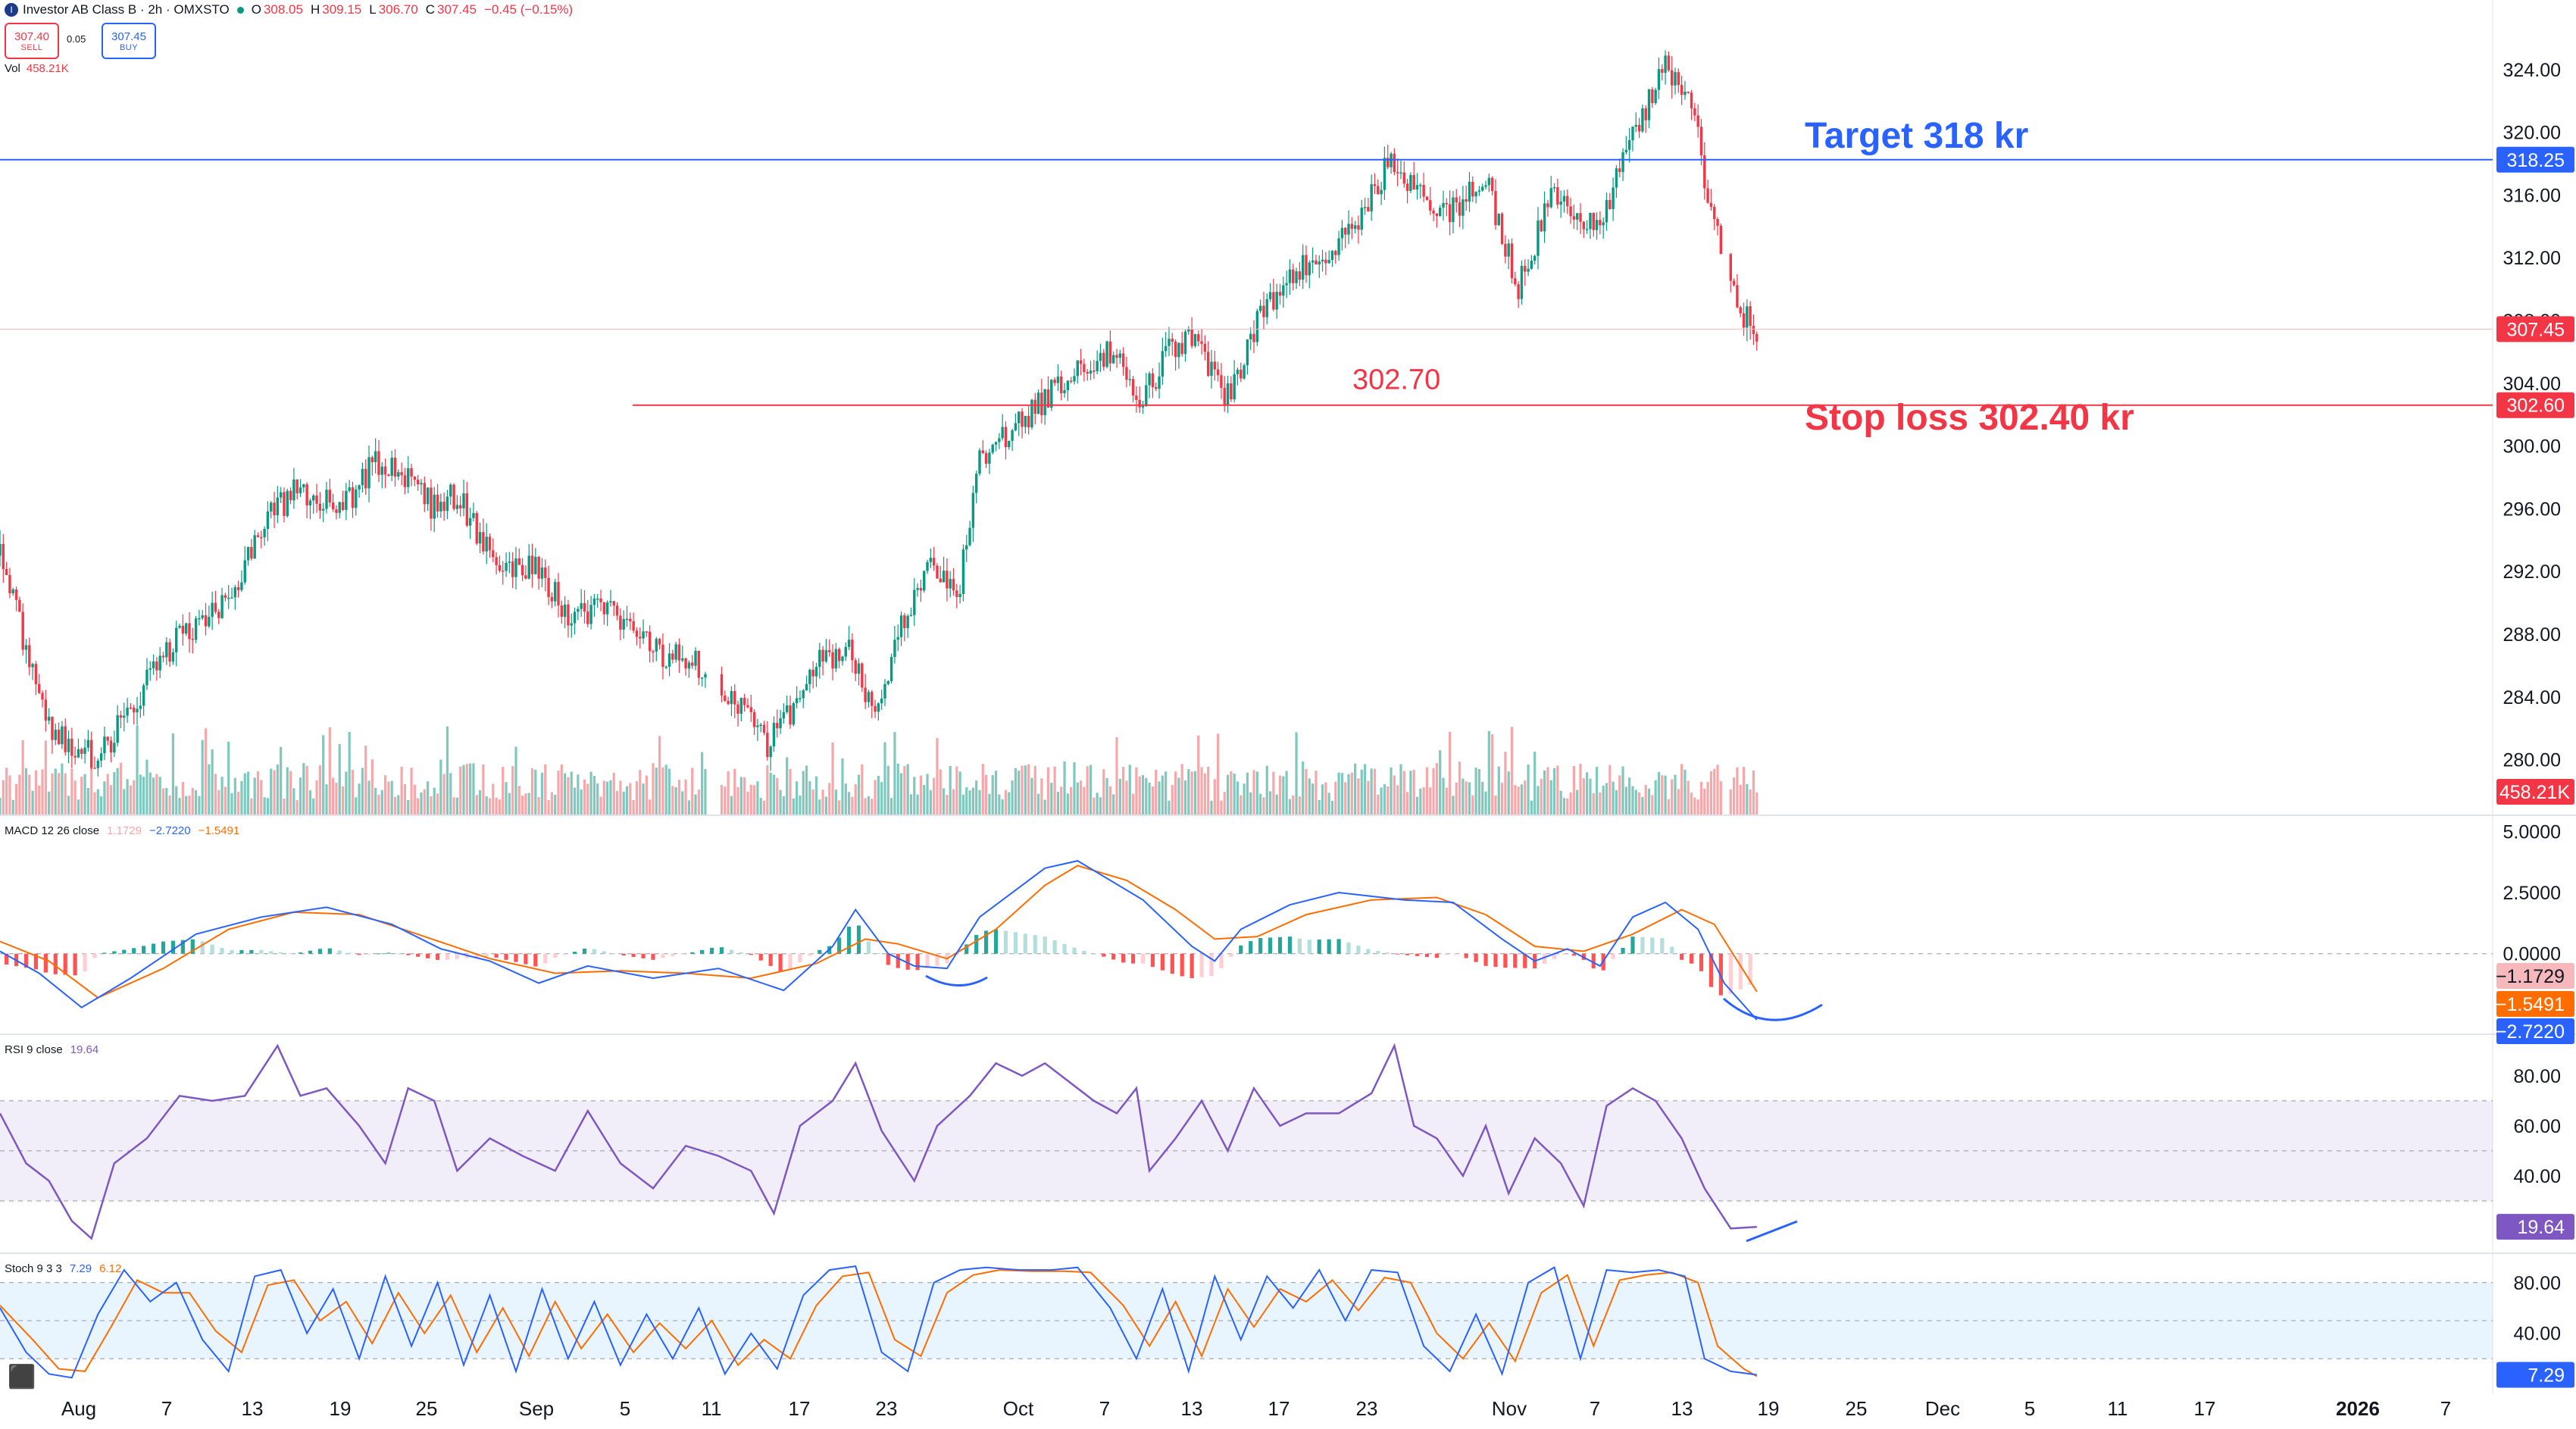 Image resolution: width=2576 pixels, height=1429 pixels. What do you see at coordinates (32, 41) in the screenshot?
I see `sell-button: 307.40 SELL` at bounding box center [32, 41].